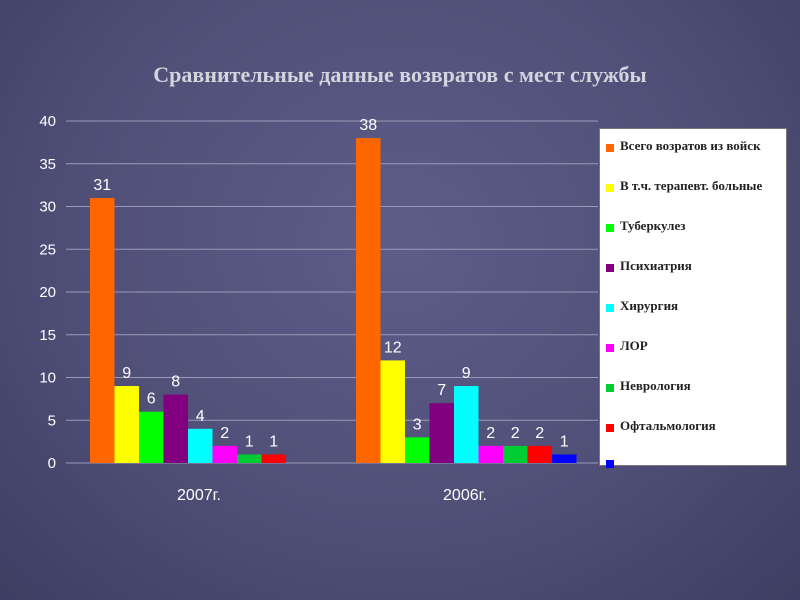 This screenshot has height=600, width=800. I want to click on data-label: 8, so click(175, 382).